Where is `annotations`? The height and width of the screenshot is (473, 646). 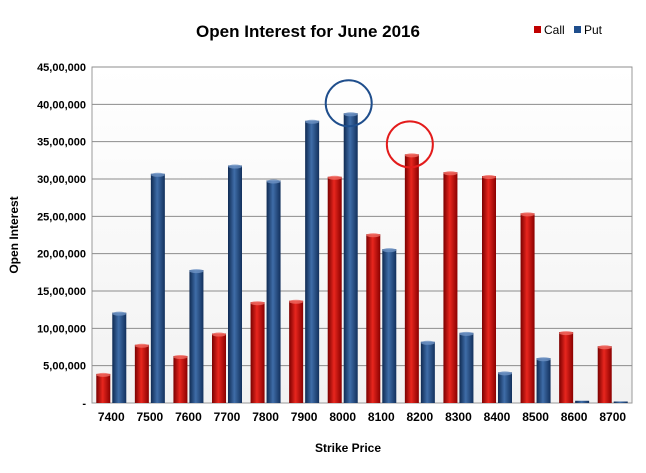 annotations is located at coordinates (379, 124).